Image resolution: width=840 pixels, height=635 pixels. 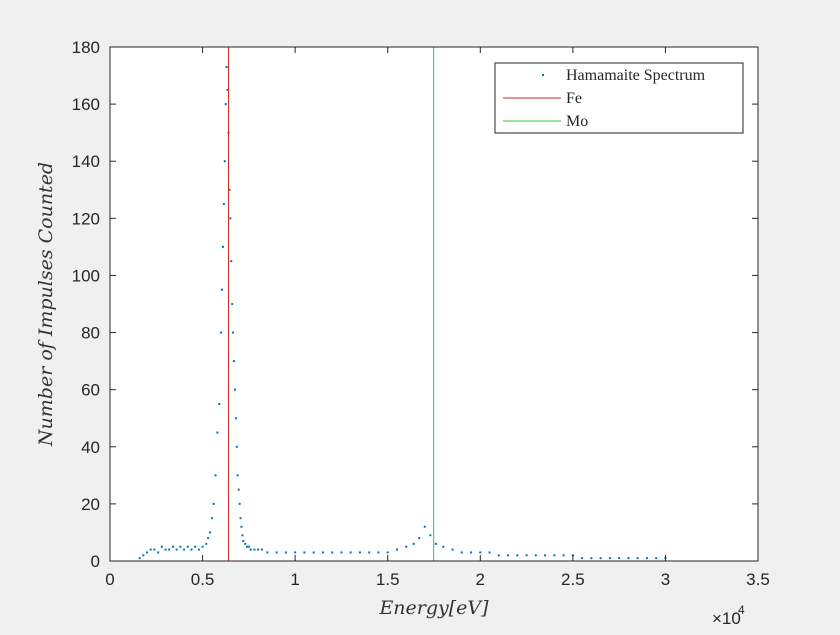 I want to click on x-tick-label: 3, so click(x=665, y=579).